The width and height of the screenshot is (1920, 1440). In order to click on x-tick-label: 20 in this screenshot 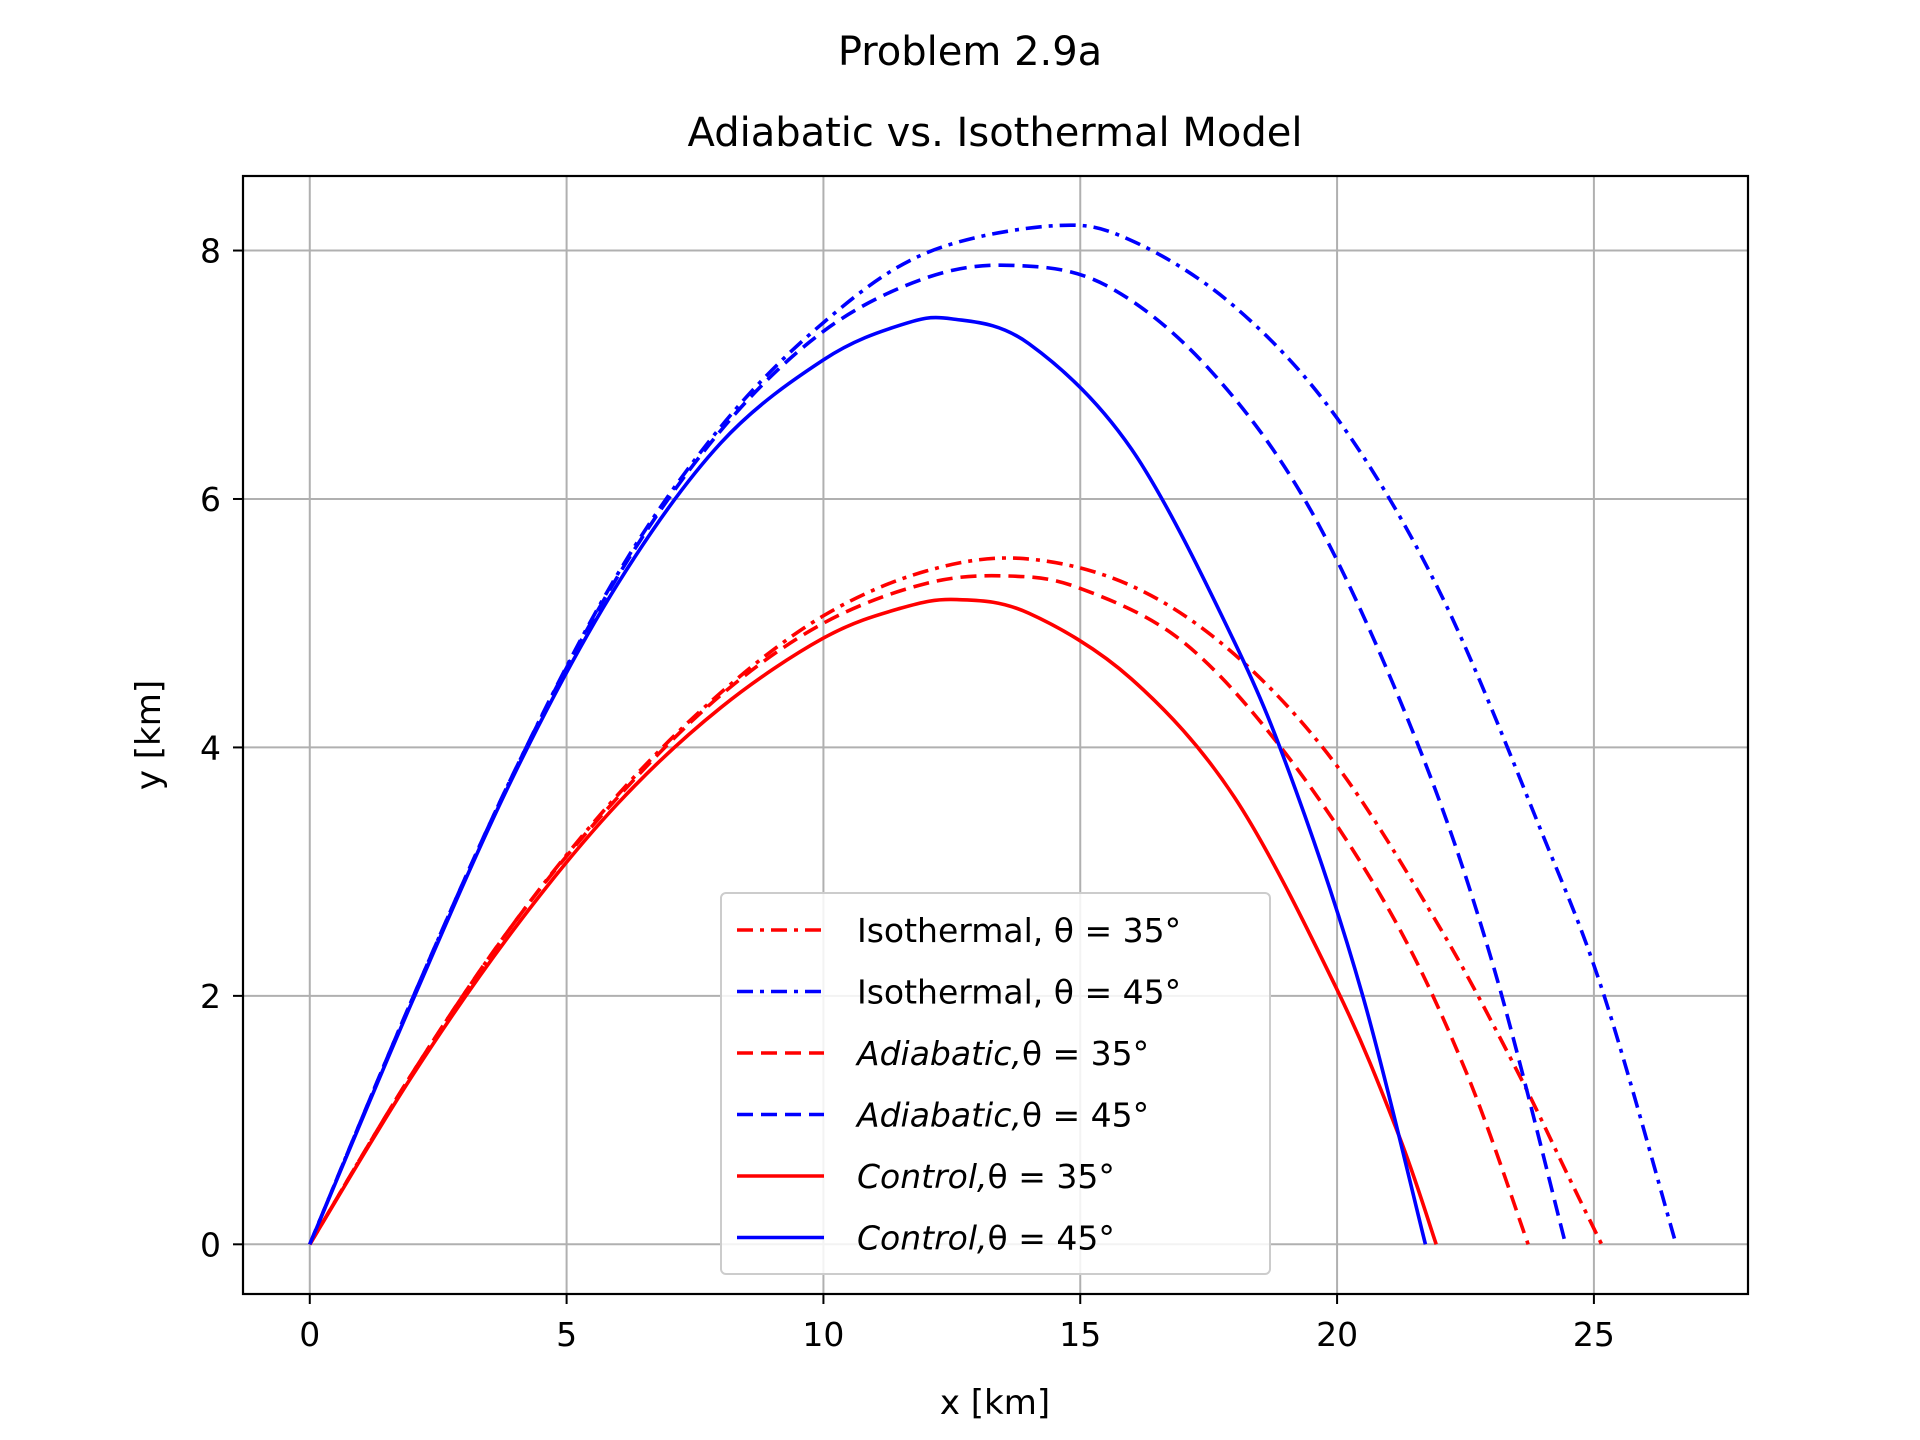, I will do `click(1337, 1334)`.